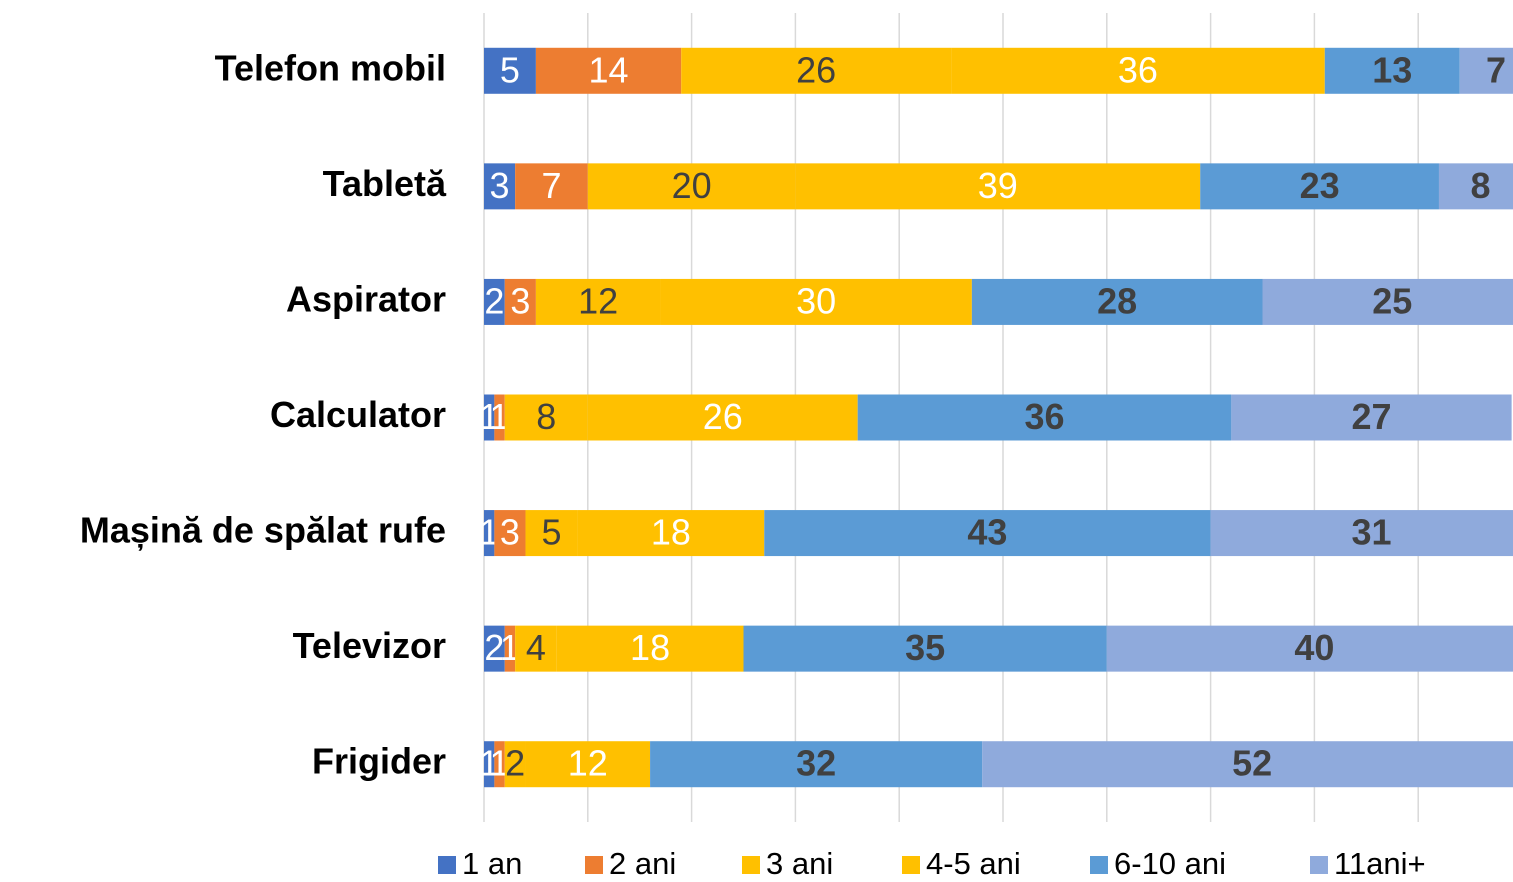 The width and height of the screenshot is (1513, 882). Describe the element at coordinates (1314, 647) in the screenshot. I see `data-label: 40` at that location.